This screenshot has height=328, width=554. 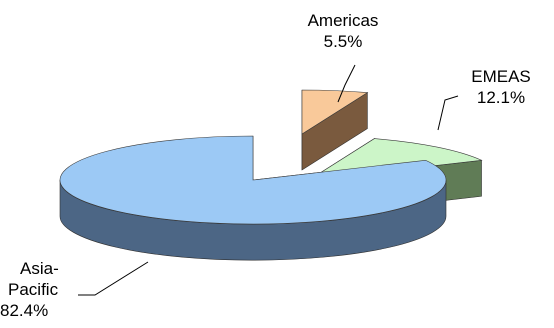 I want to click on americas-leader-line, so click(x=346, y=83).